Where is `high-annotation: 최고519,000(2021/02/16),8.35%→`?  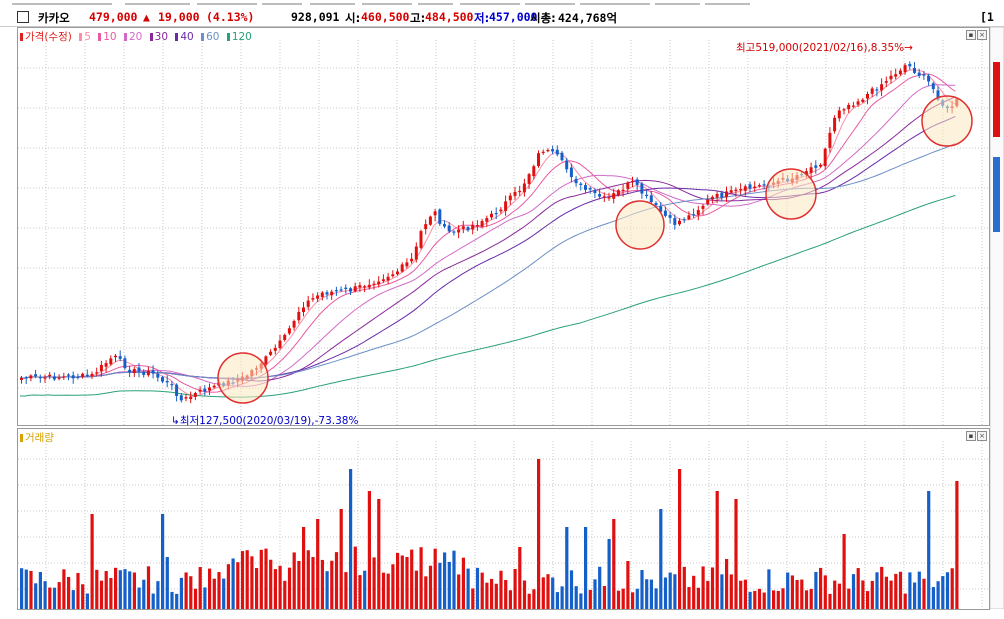 high-annotation: 최고519,000(2021/02/16),8.35%→ is located at coordinates (824, 47).